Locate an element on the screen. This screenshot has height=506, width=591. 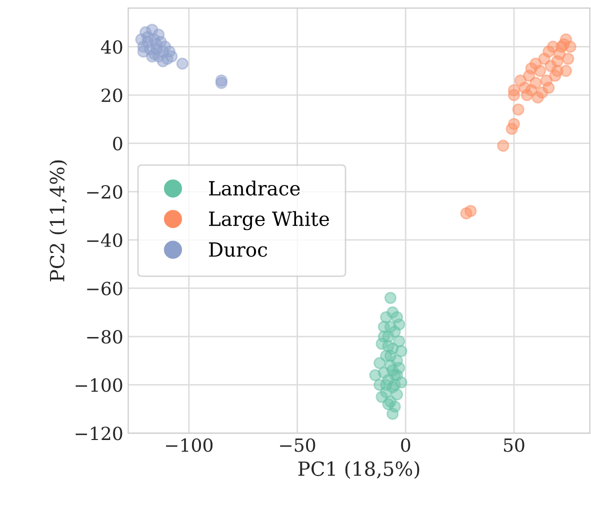
x-axis-title: PC1 (18,5%) is located at coordinates (359, 470).